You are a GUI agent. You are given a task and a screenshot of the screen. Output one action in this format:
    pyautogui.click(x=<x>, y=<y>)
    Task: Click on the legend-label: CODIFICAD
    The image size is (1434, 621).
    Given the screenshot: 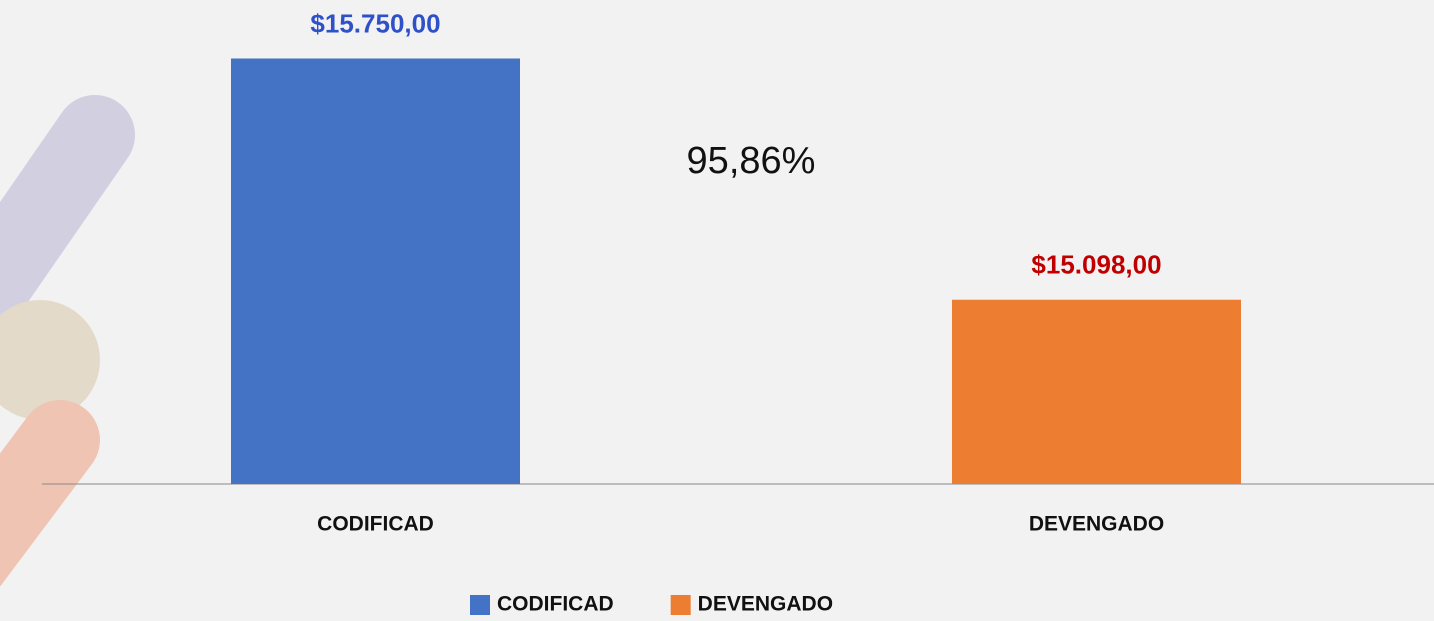 What is the action you would take?
    pyautogui.click(x=555, y=604)
    